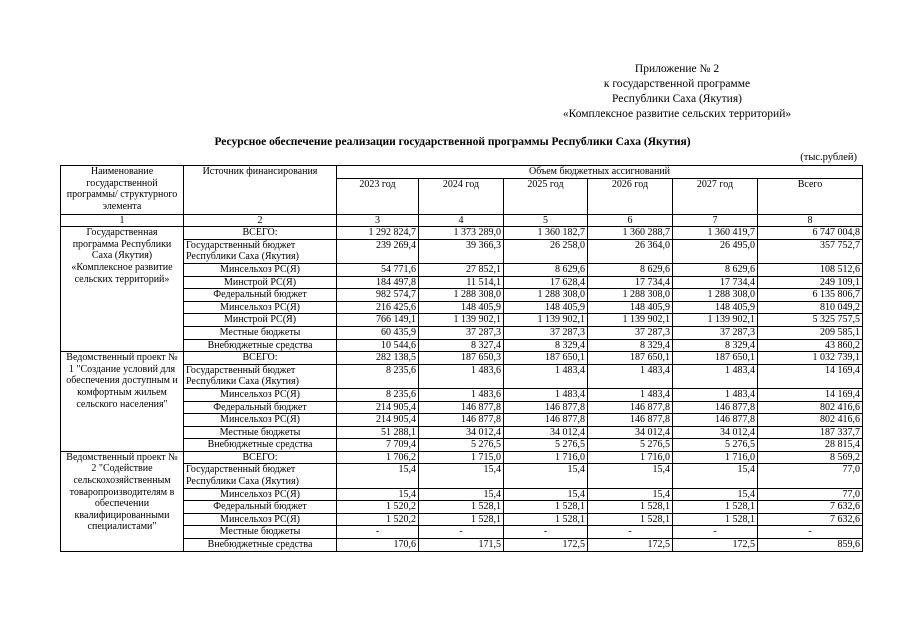  What do you see at coordinates (377, 220) in the screenshot?
I see `number-cell: 3` at bounding box center [377, 220].